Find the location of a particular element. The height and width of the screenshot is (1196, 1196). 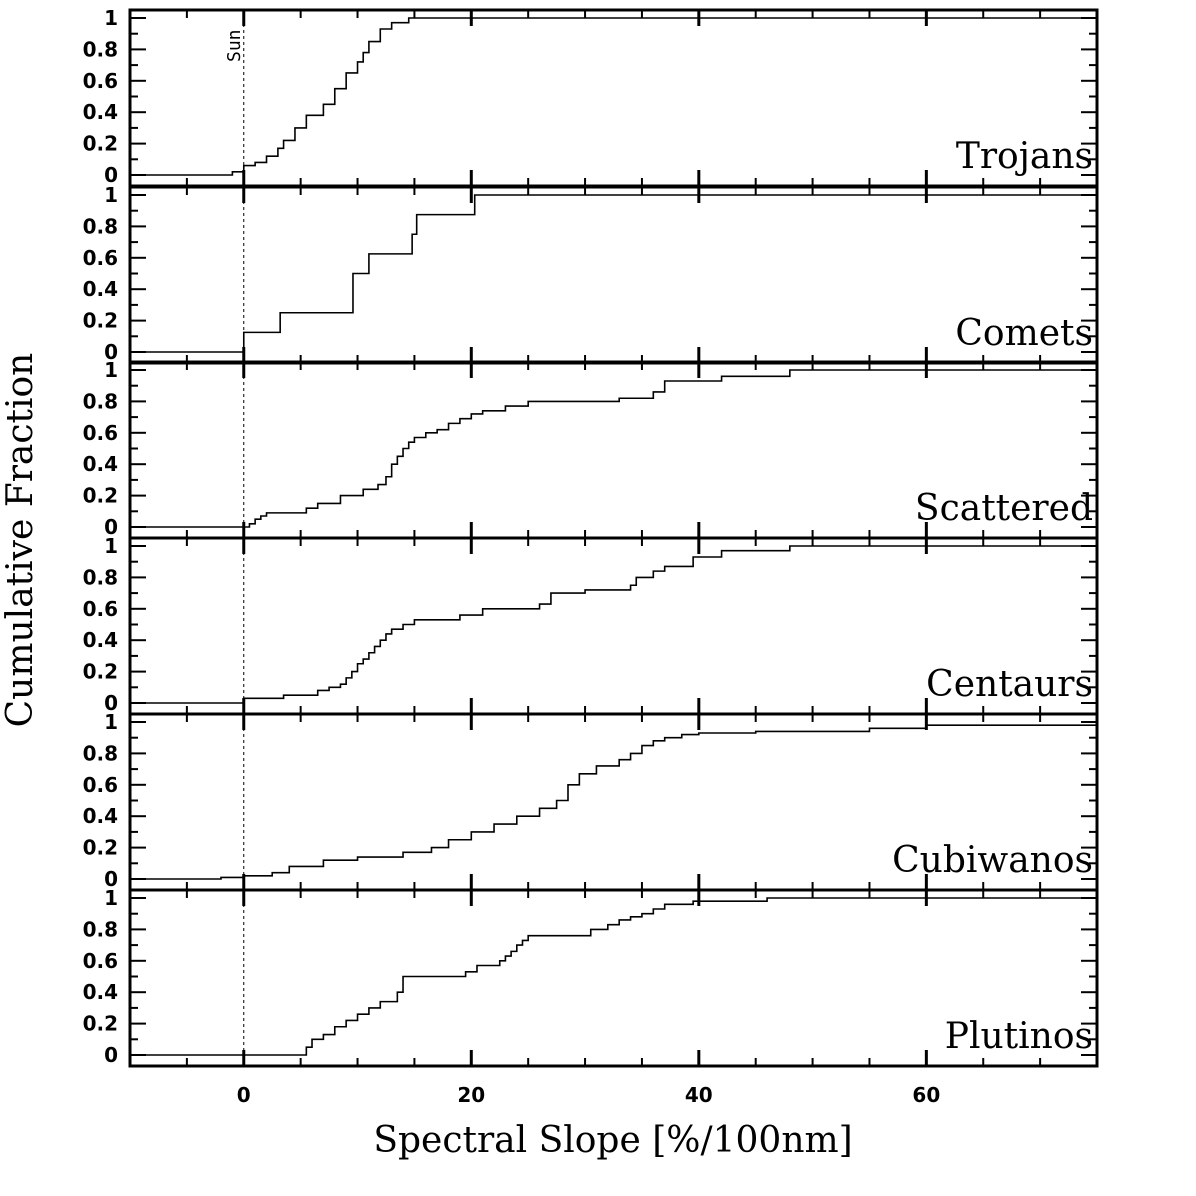

series-line-plutinos is located at coordinates (613, 976).